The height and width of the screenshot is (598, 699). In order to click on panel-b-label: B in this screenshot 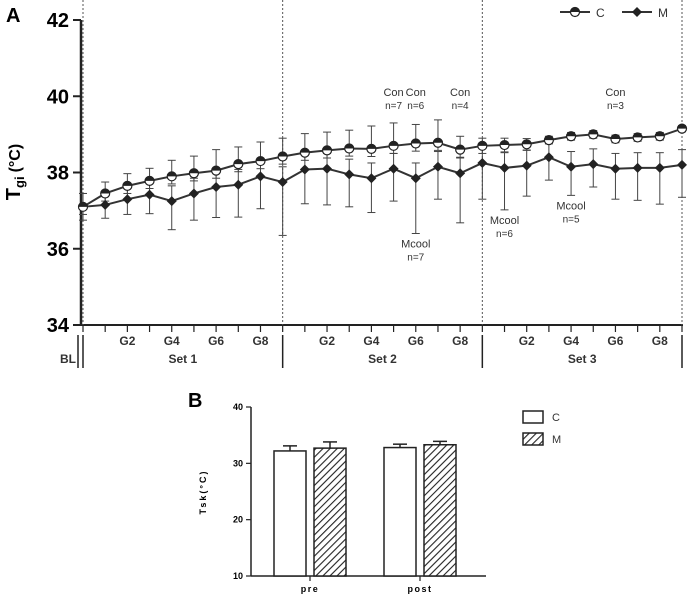, I will do `click(195, 401)`.